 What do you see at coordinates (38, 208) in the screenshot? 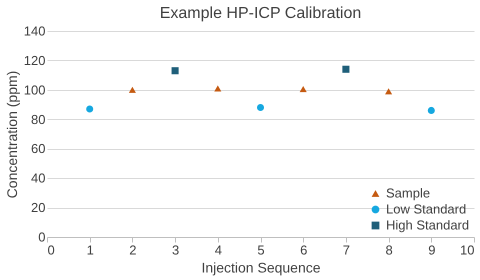
I see `y-tick-label: 20` at bounding box center [38, 208].